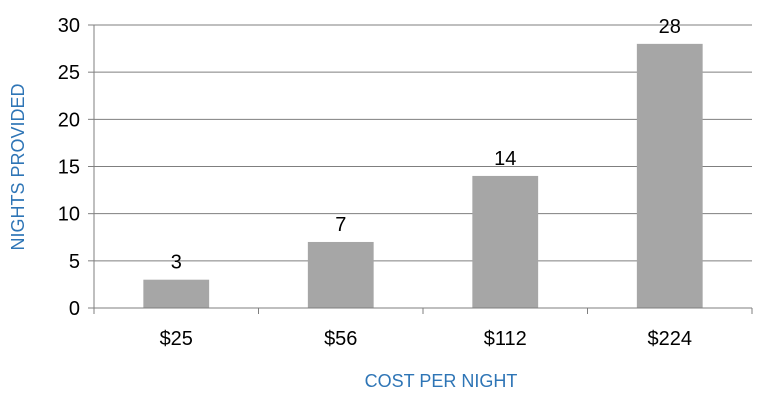  What do you see at coordinates (69, 168) in the screenshot?
I see `y-tick-label: 15` at bounding box center [69, 168].